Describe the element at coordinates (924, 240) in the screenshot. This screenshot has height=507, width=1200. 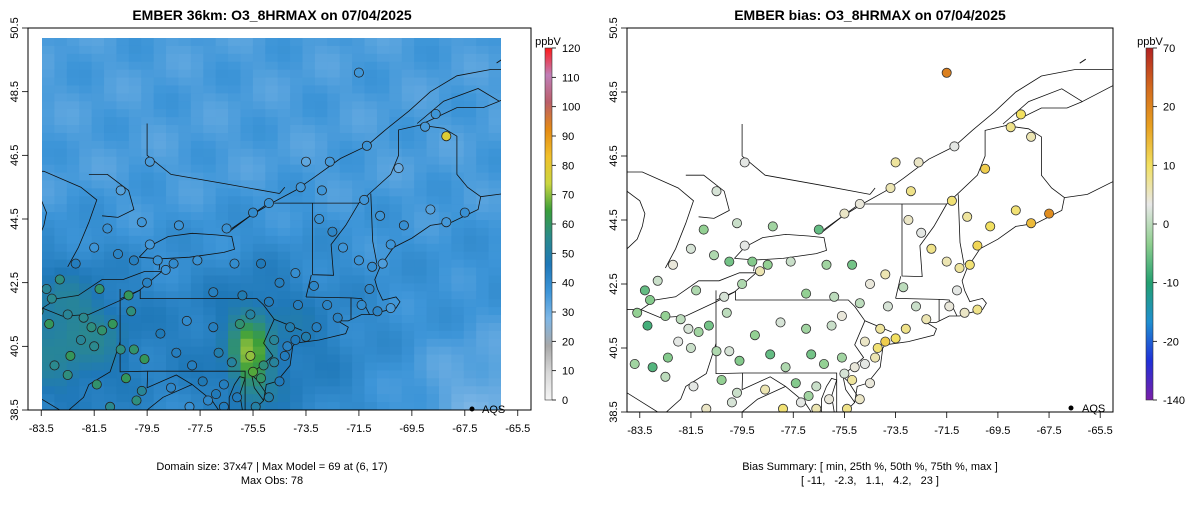
I see `right-basemap-line` at that location.